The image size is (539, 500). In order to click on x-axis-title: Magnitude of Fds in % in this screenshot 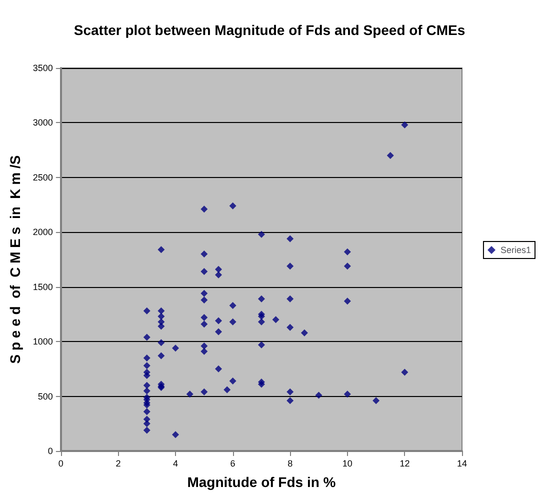, I will do `click(261, 482)`.